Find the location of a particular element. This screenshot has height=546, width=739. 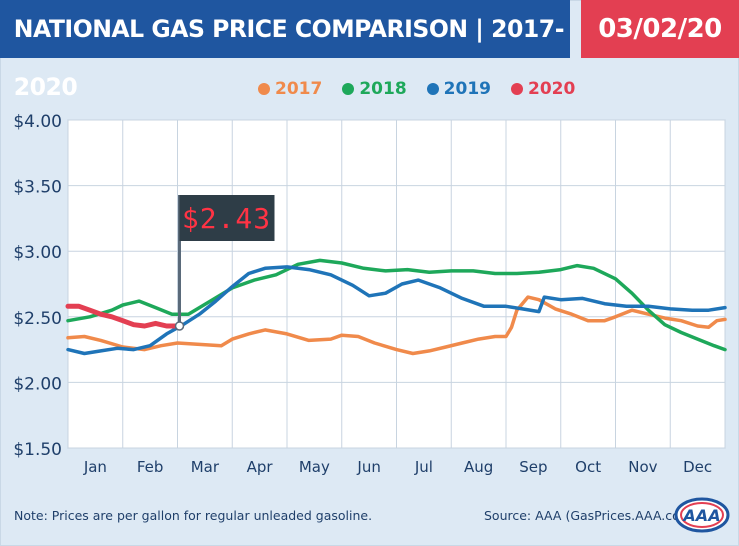

series-line-2017 is located at coordinates (396, 325).